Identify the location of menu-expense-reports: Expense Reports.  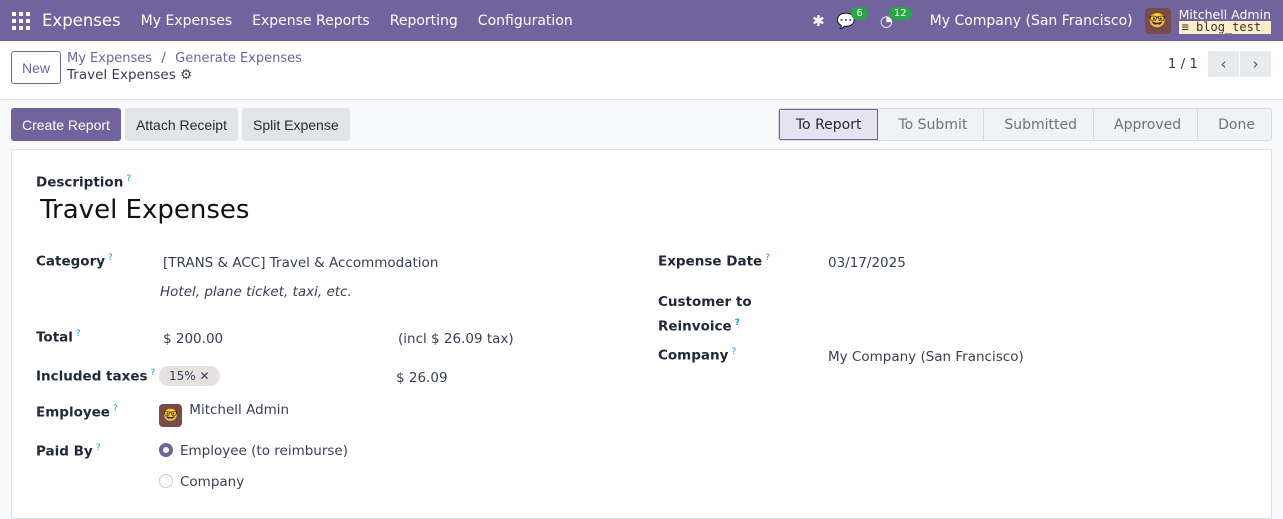
(311, 20).